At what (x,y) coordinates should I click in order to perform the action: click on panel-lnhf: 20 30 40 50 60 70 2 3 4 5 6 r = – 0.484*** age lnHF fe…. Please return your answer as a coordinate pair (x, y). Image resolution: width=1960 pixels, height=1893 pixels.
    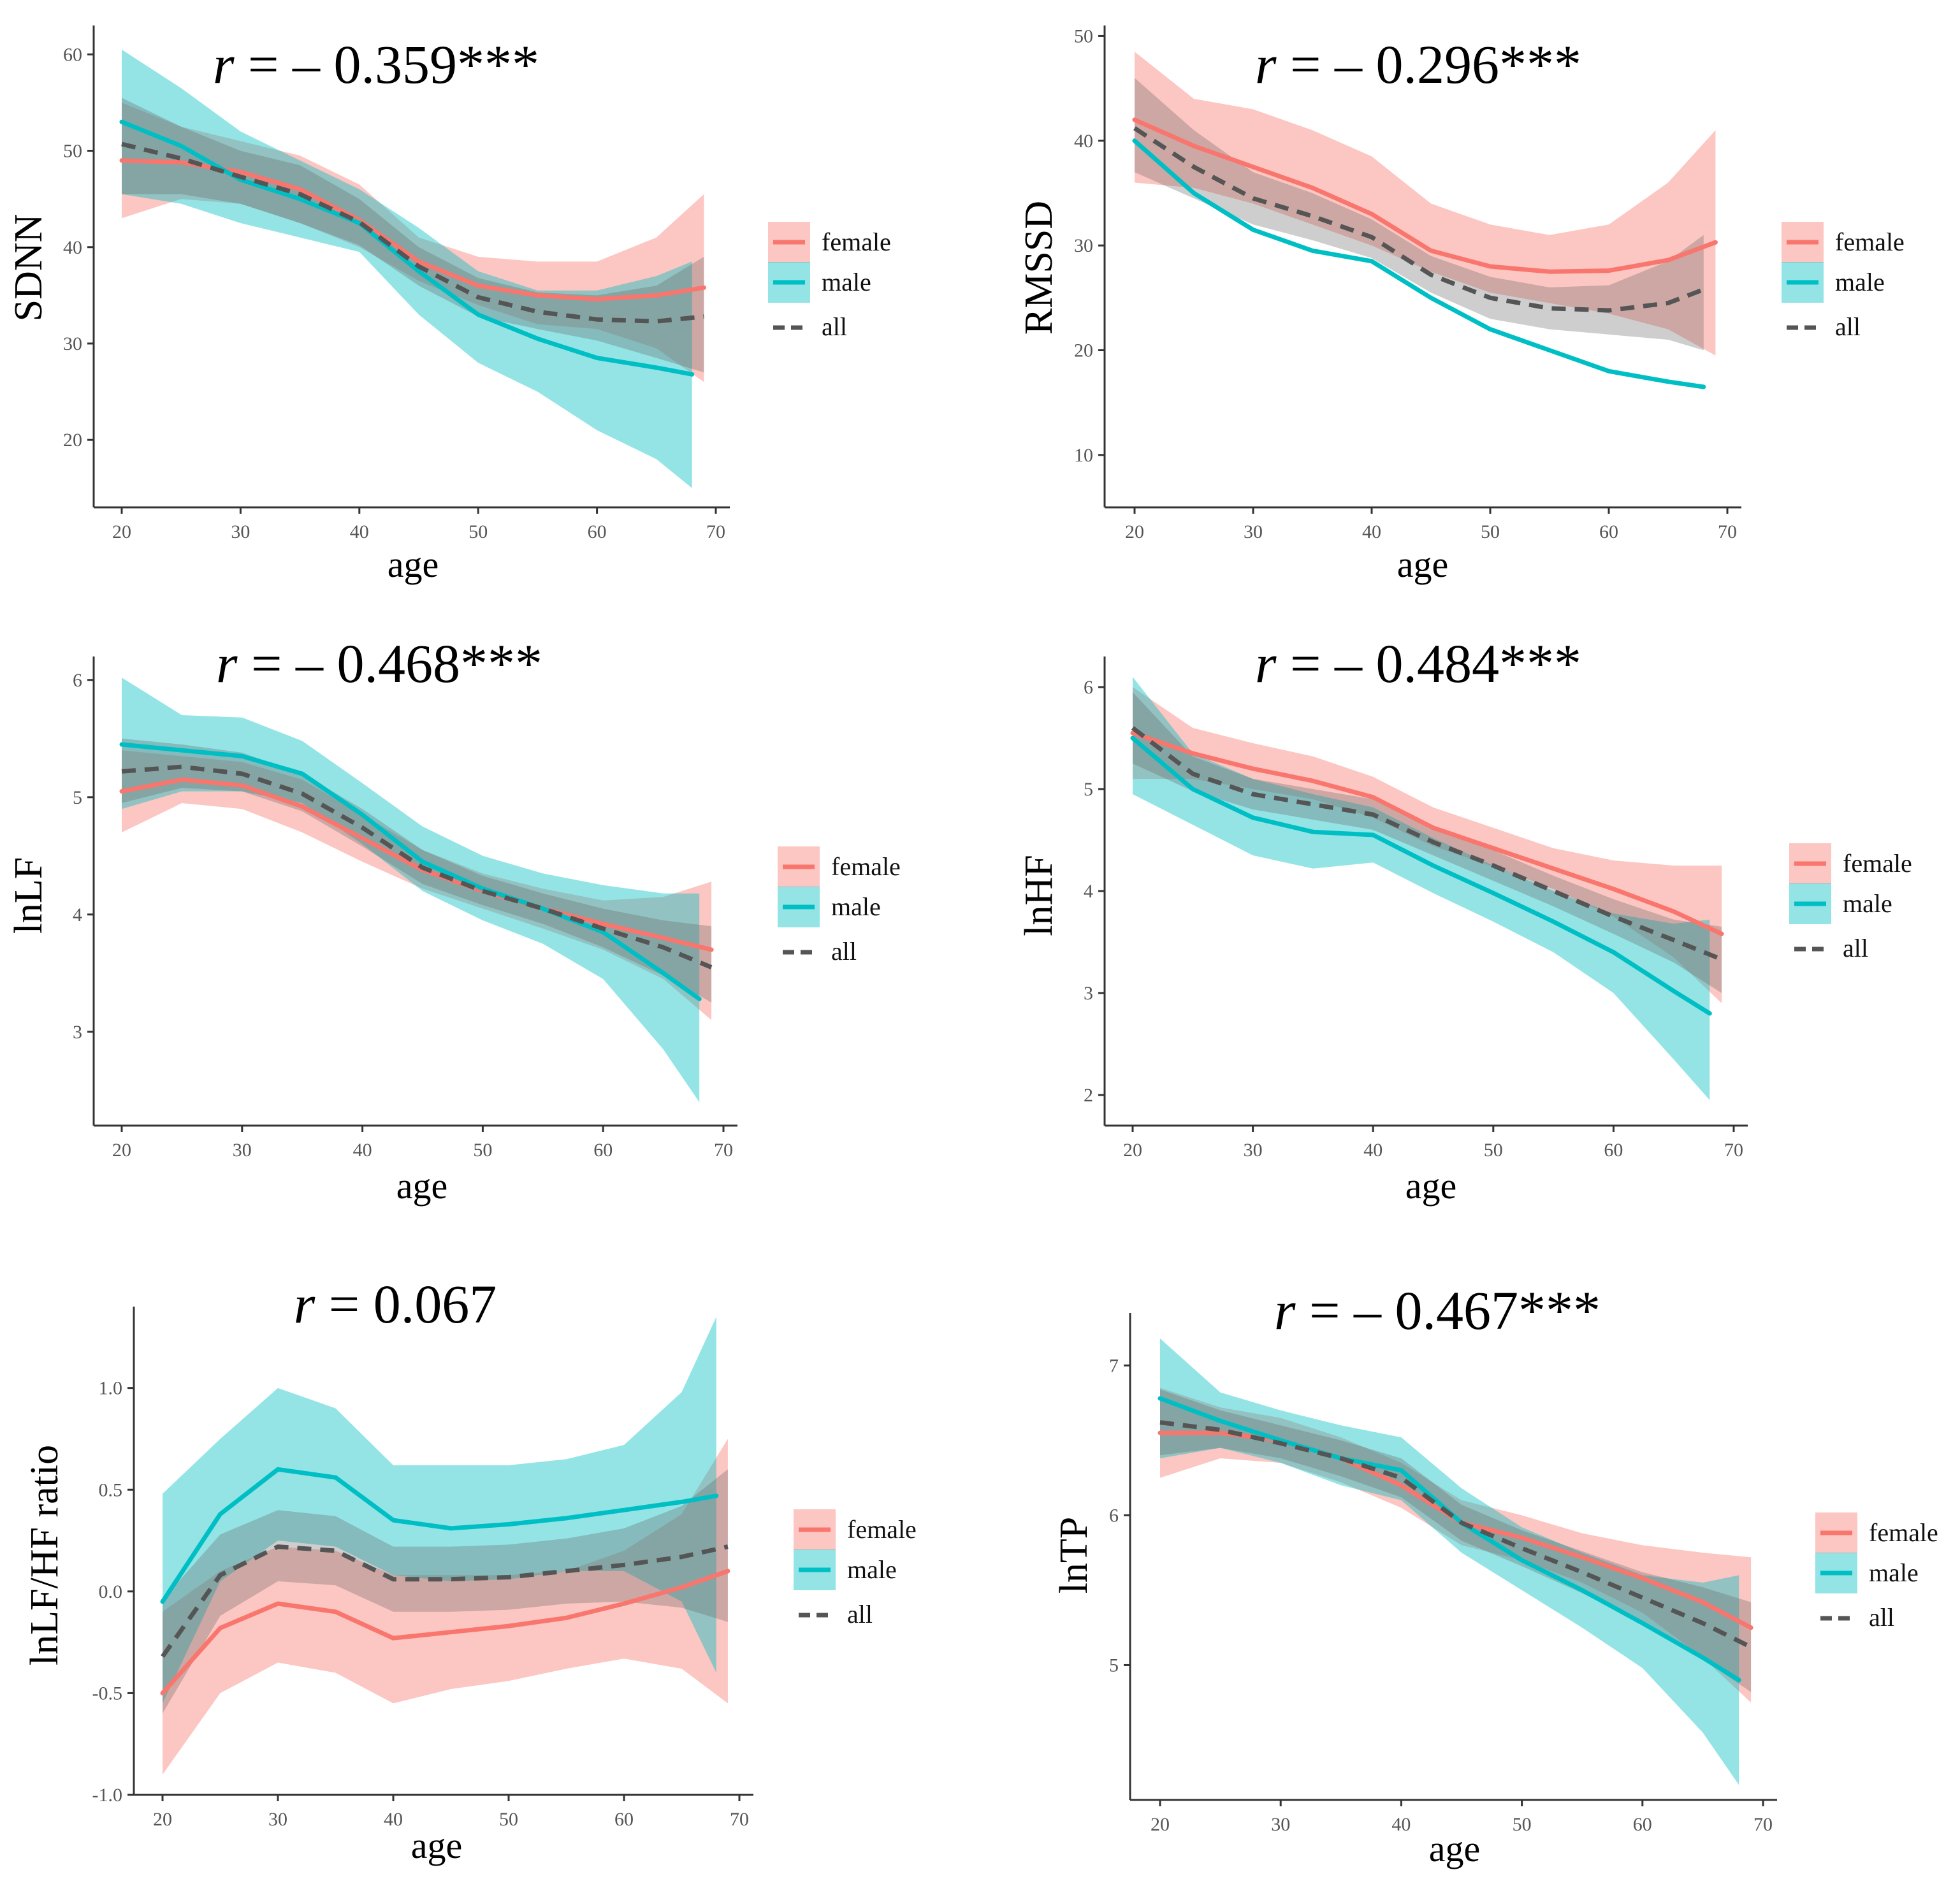
    Looking at the image, I should click on (1465, 920).